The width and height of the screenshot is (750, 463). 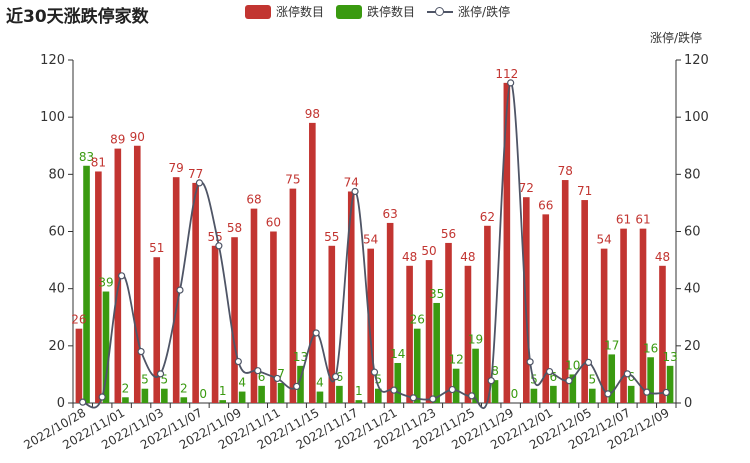 I want to click on data-label-limit-down: 4, so click(x=242, y=383).